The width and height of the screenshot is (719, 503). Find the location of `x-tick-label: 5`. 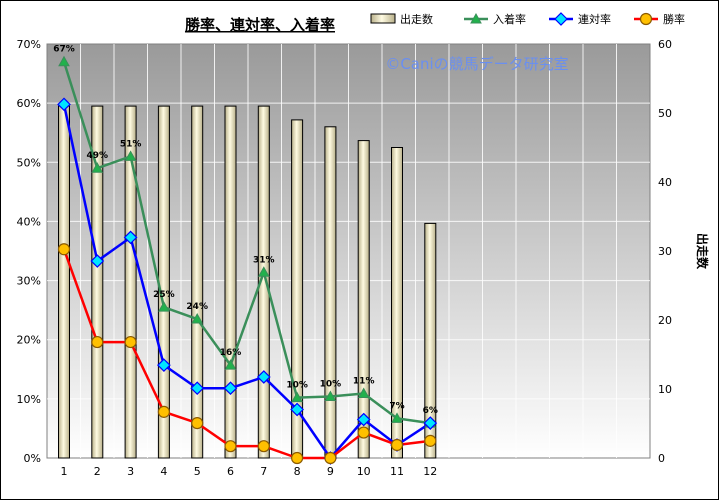

x-tick-label: 5 is located at coordinates (197, 471).